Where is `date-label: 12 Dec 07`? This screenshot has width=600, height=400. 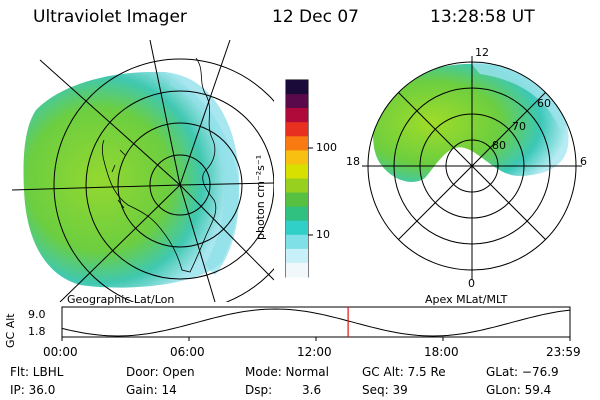
date-label: 12 Dec 07 is located at coordinates (315, 17).